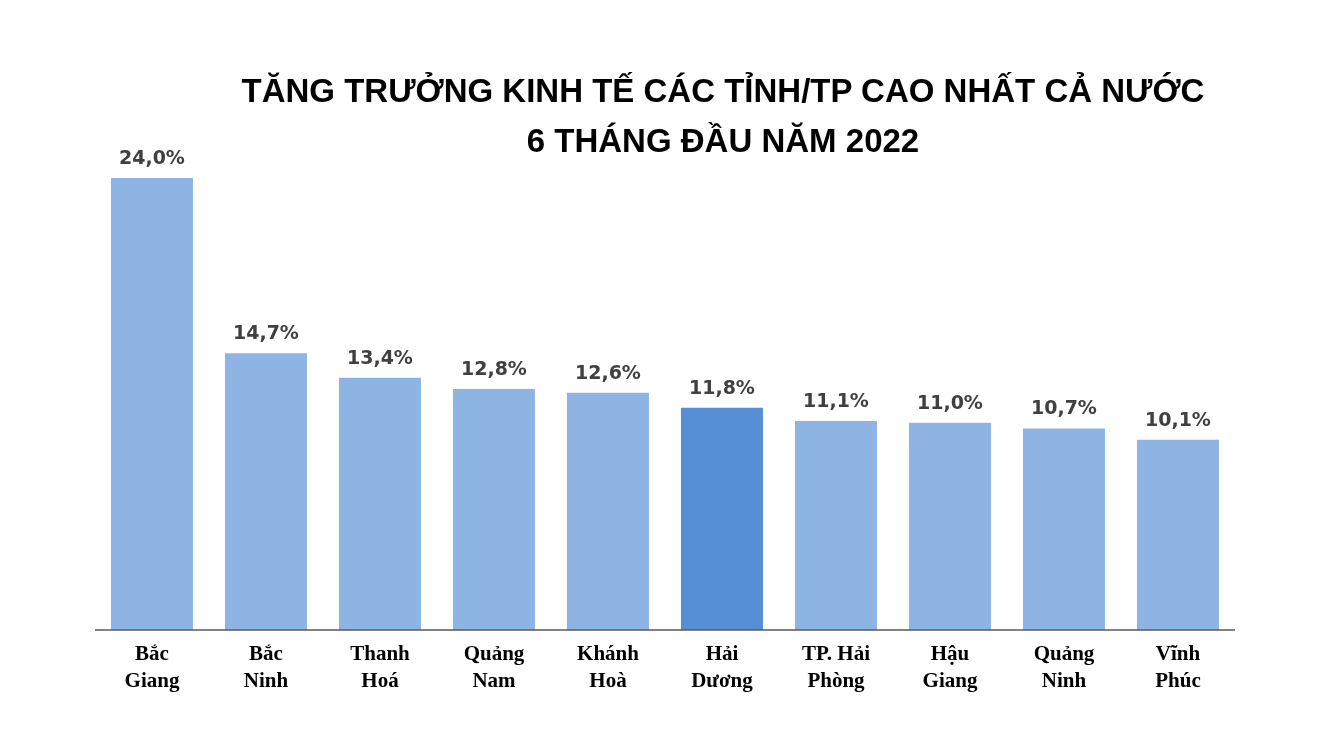 The image size is (1328, 751). What do you see at coordinates (836, 666) in the screenshot?
I see `x-tick-label: TP. Hải Phòng` at bounding box center [836, 666].